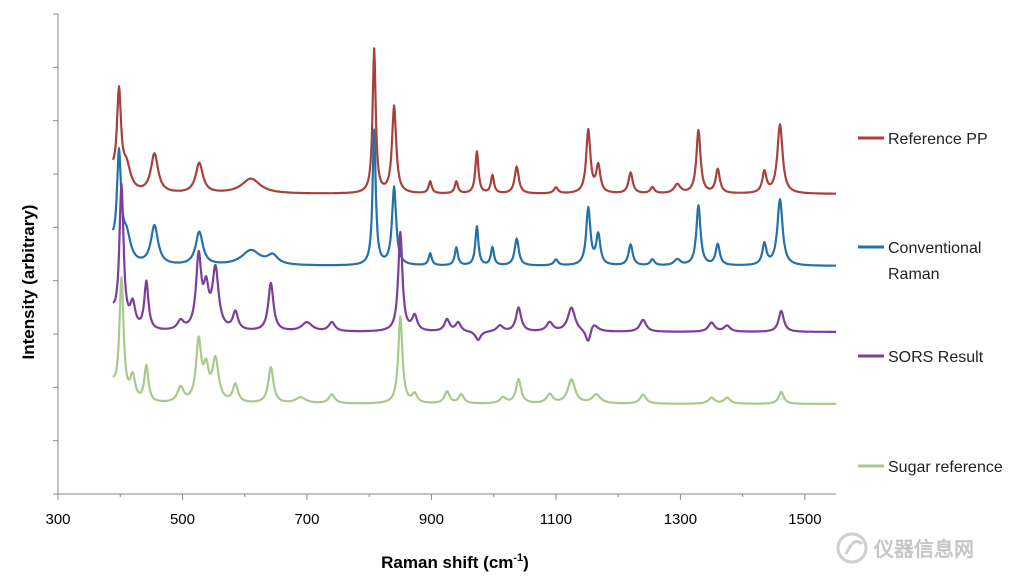 This screenshot has width=1034, height=586. Describe the element at coordinates (306, 519) in the screenshot. I see `x-tick-label: 700` at that location.